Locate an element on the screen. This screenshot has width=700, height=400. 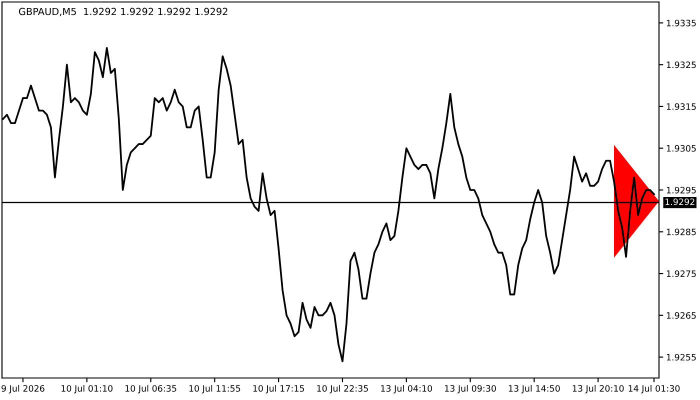
x-tick-label: 9 Jul 2026 is located at coordinates (23, 389).